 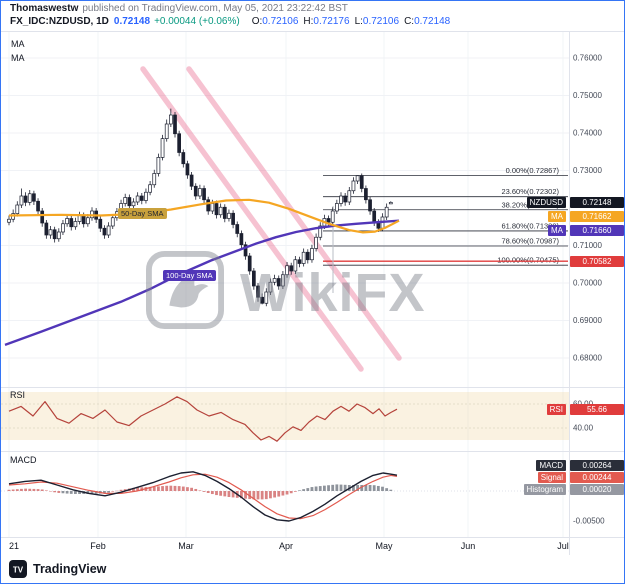 What do you see at coordinates (203, 419) in the screenshot?
I see `rsi-line` at bounding box center [203, 419].